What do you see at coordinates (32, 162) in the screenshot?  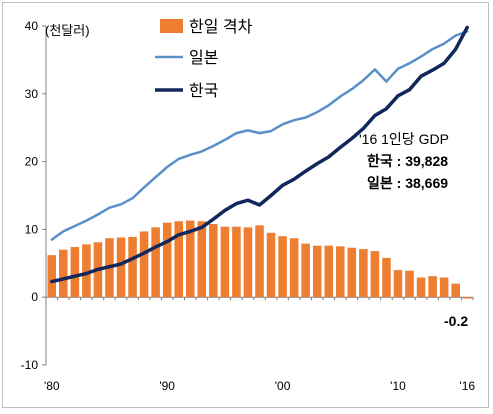 I see `y-tick-label: 20` at bounding box center [32, 162].